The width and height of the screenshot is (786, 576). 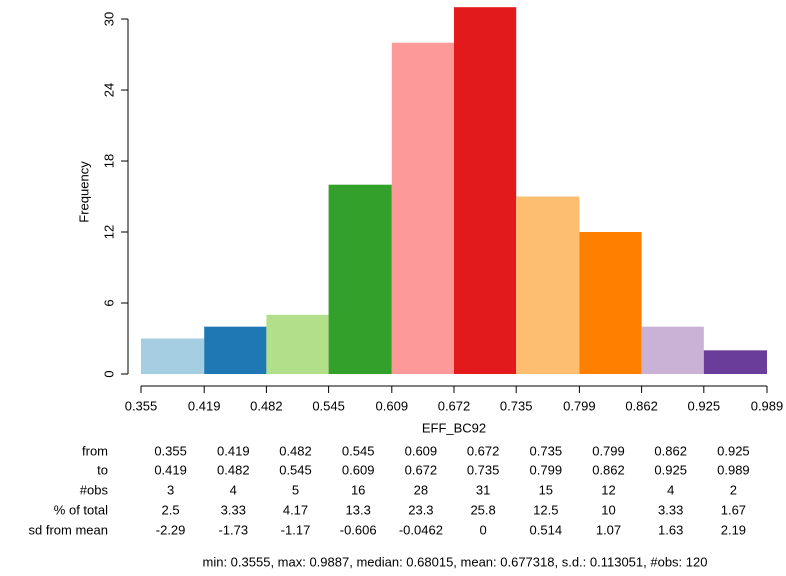 What do you see at coordinates (482, 529) in the screenshot?
I see `table-cell: 0` at bounding box center [482, 529].